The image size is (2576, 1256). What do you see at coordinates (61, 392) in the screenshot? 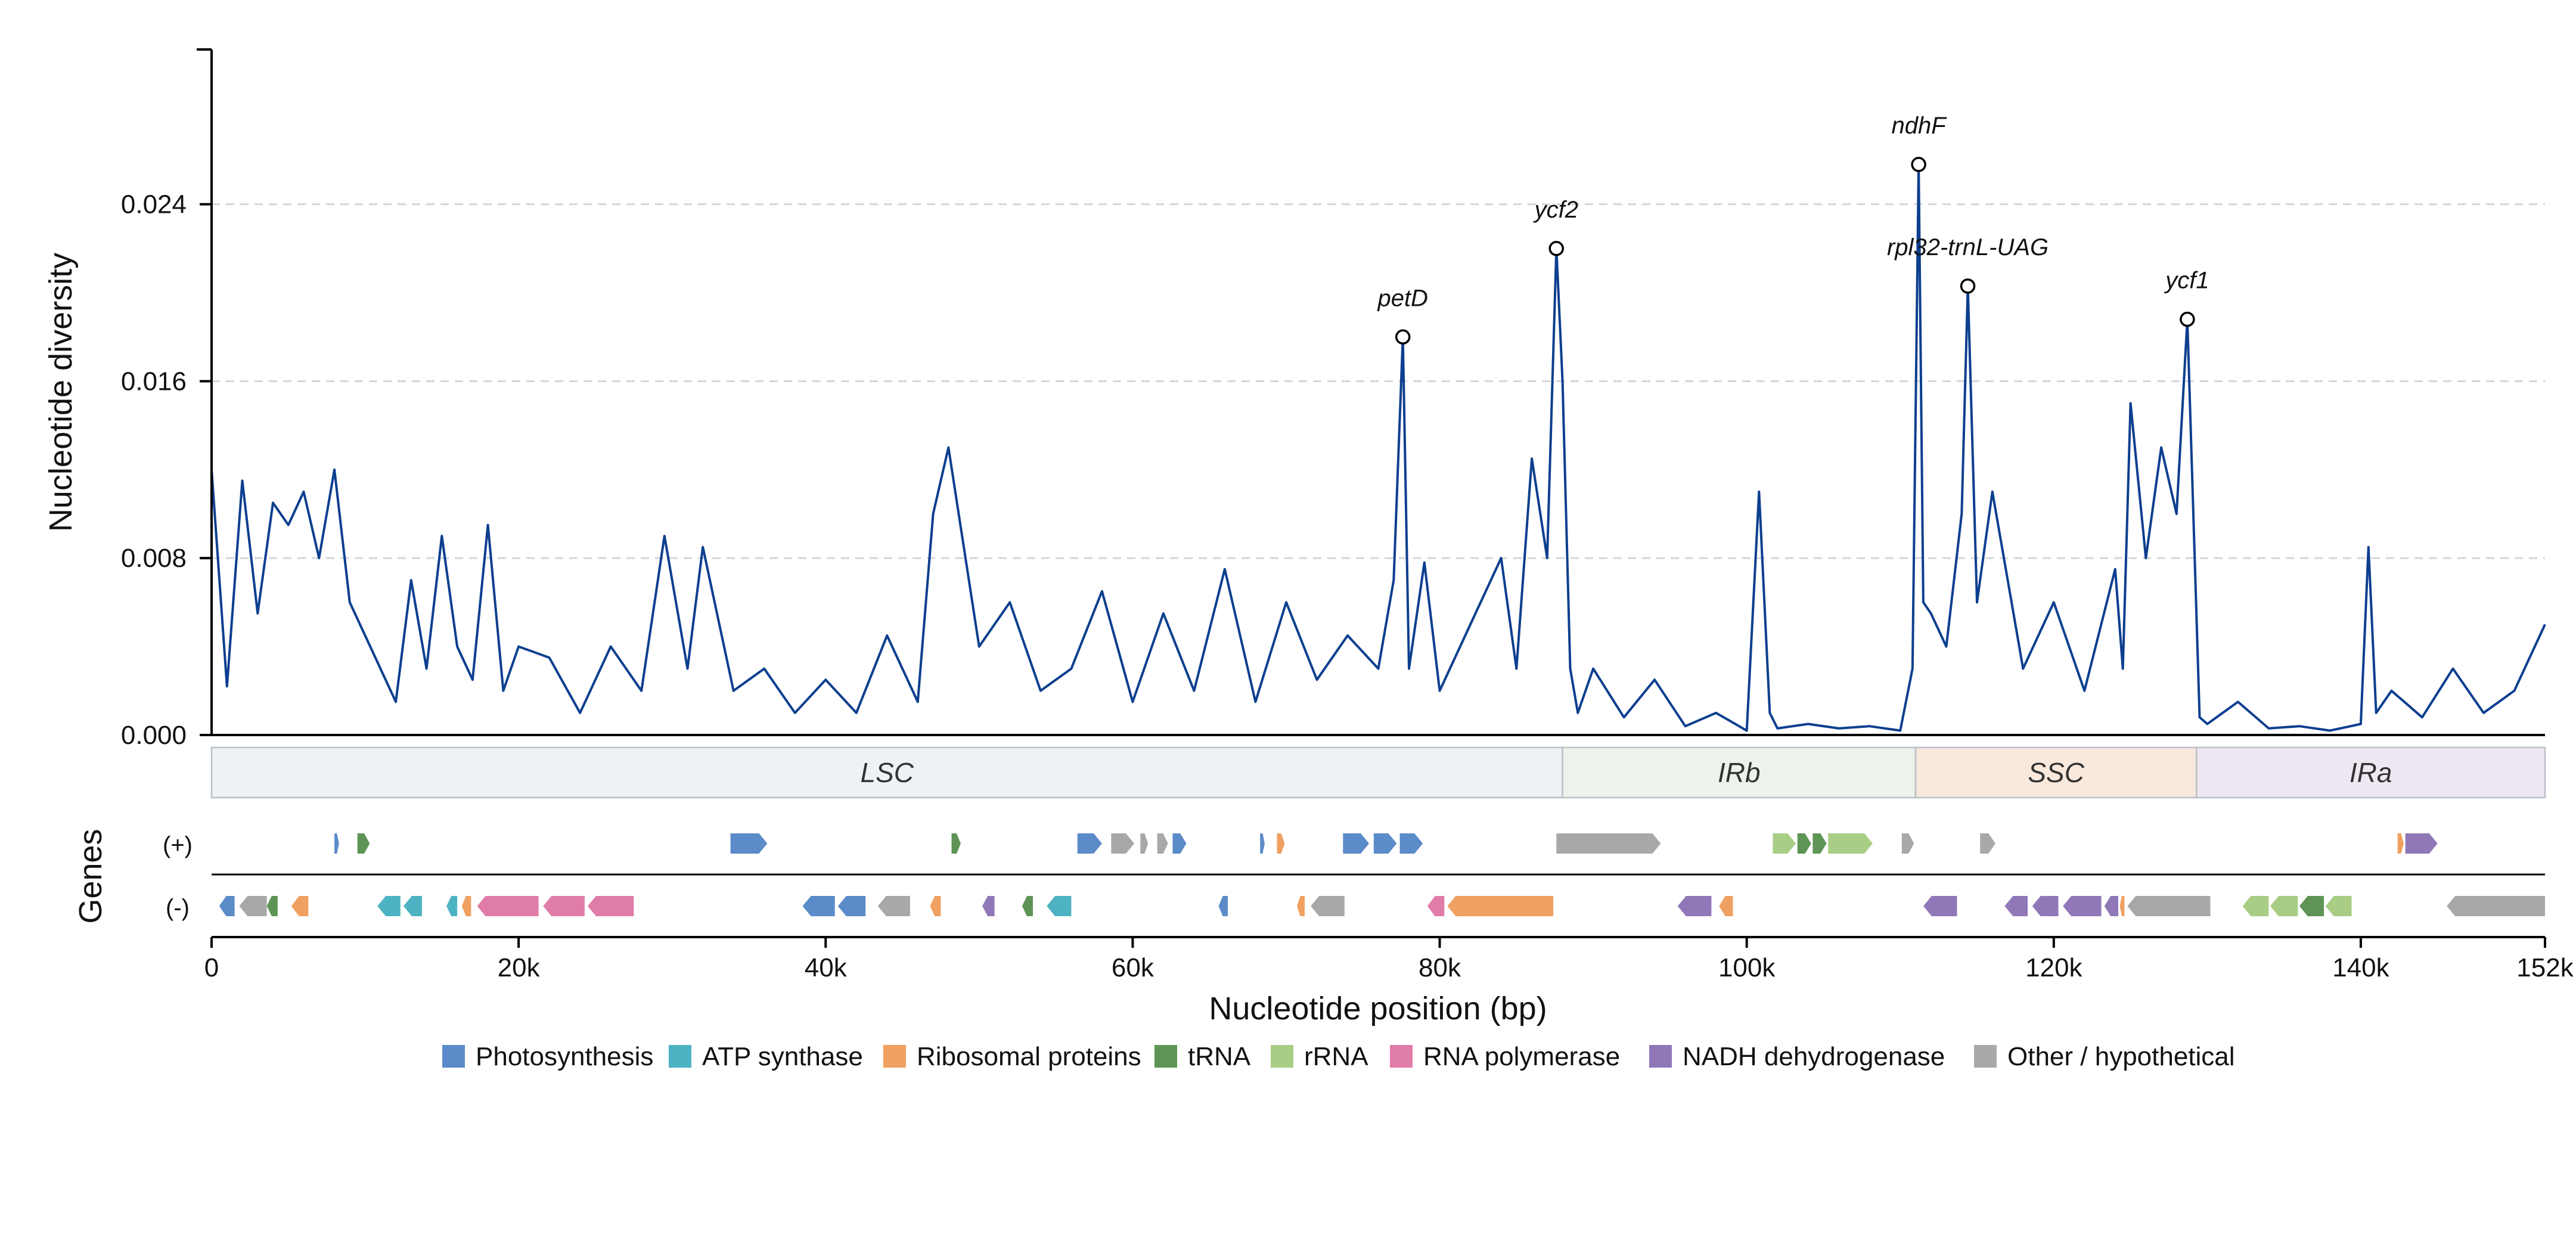
I see `y-axis-title: Nucleotide diversity` at bounding box center [61, 392].